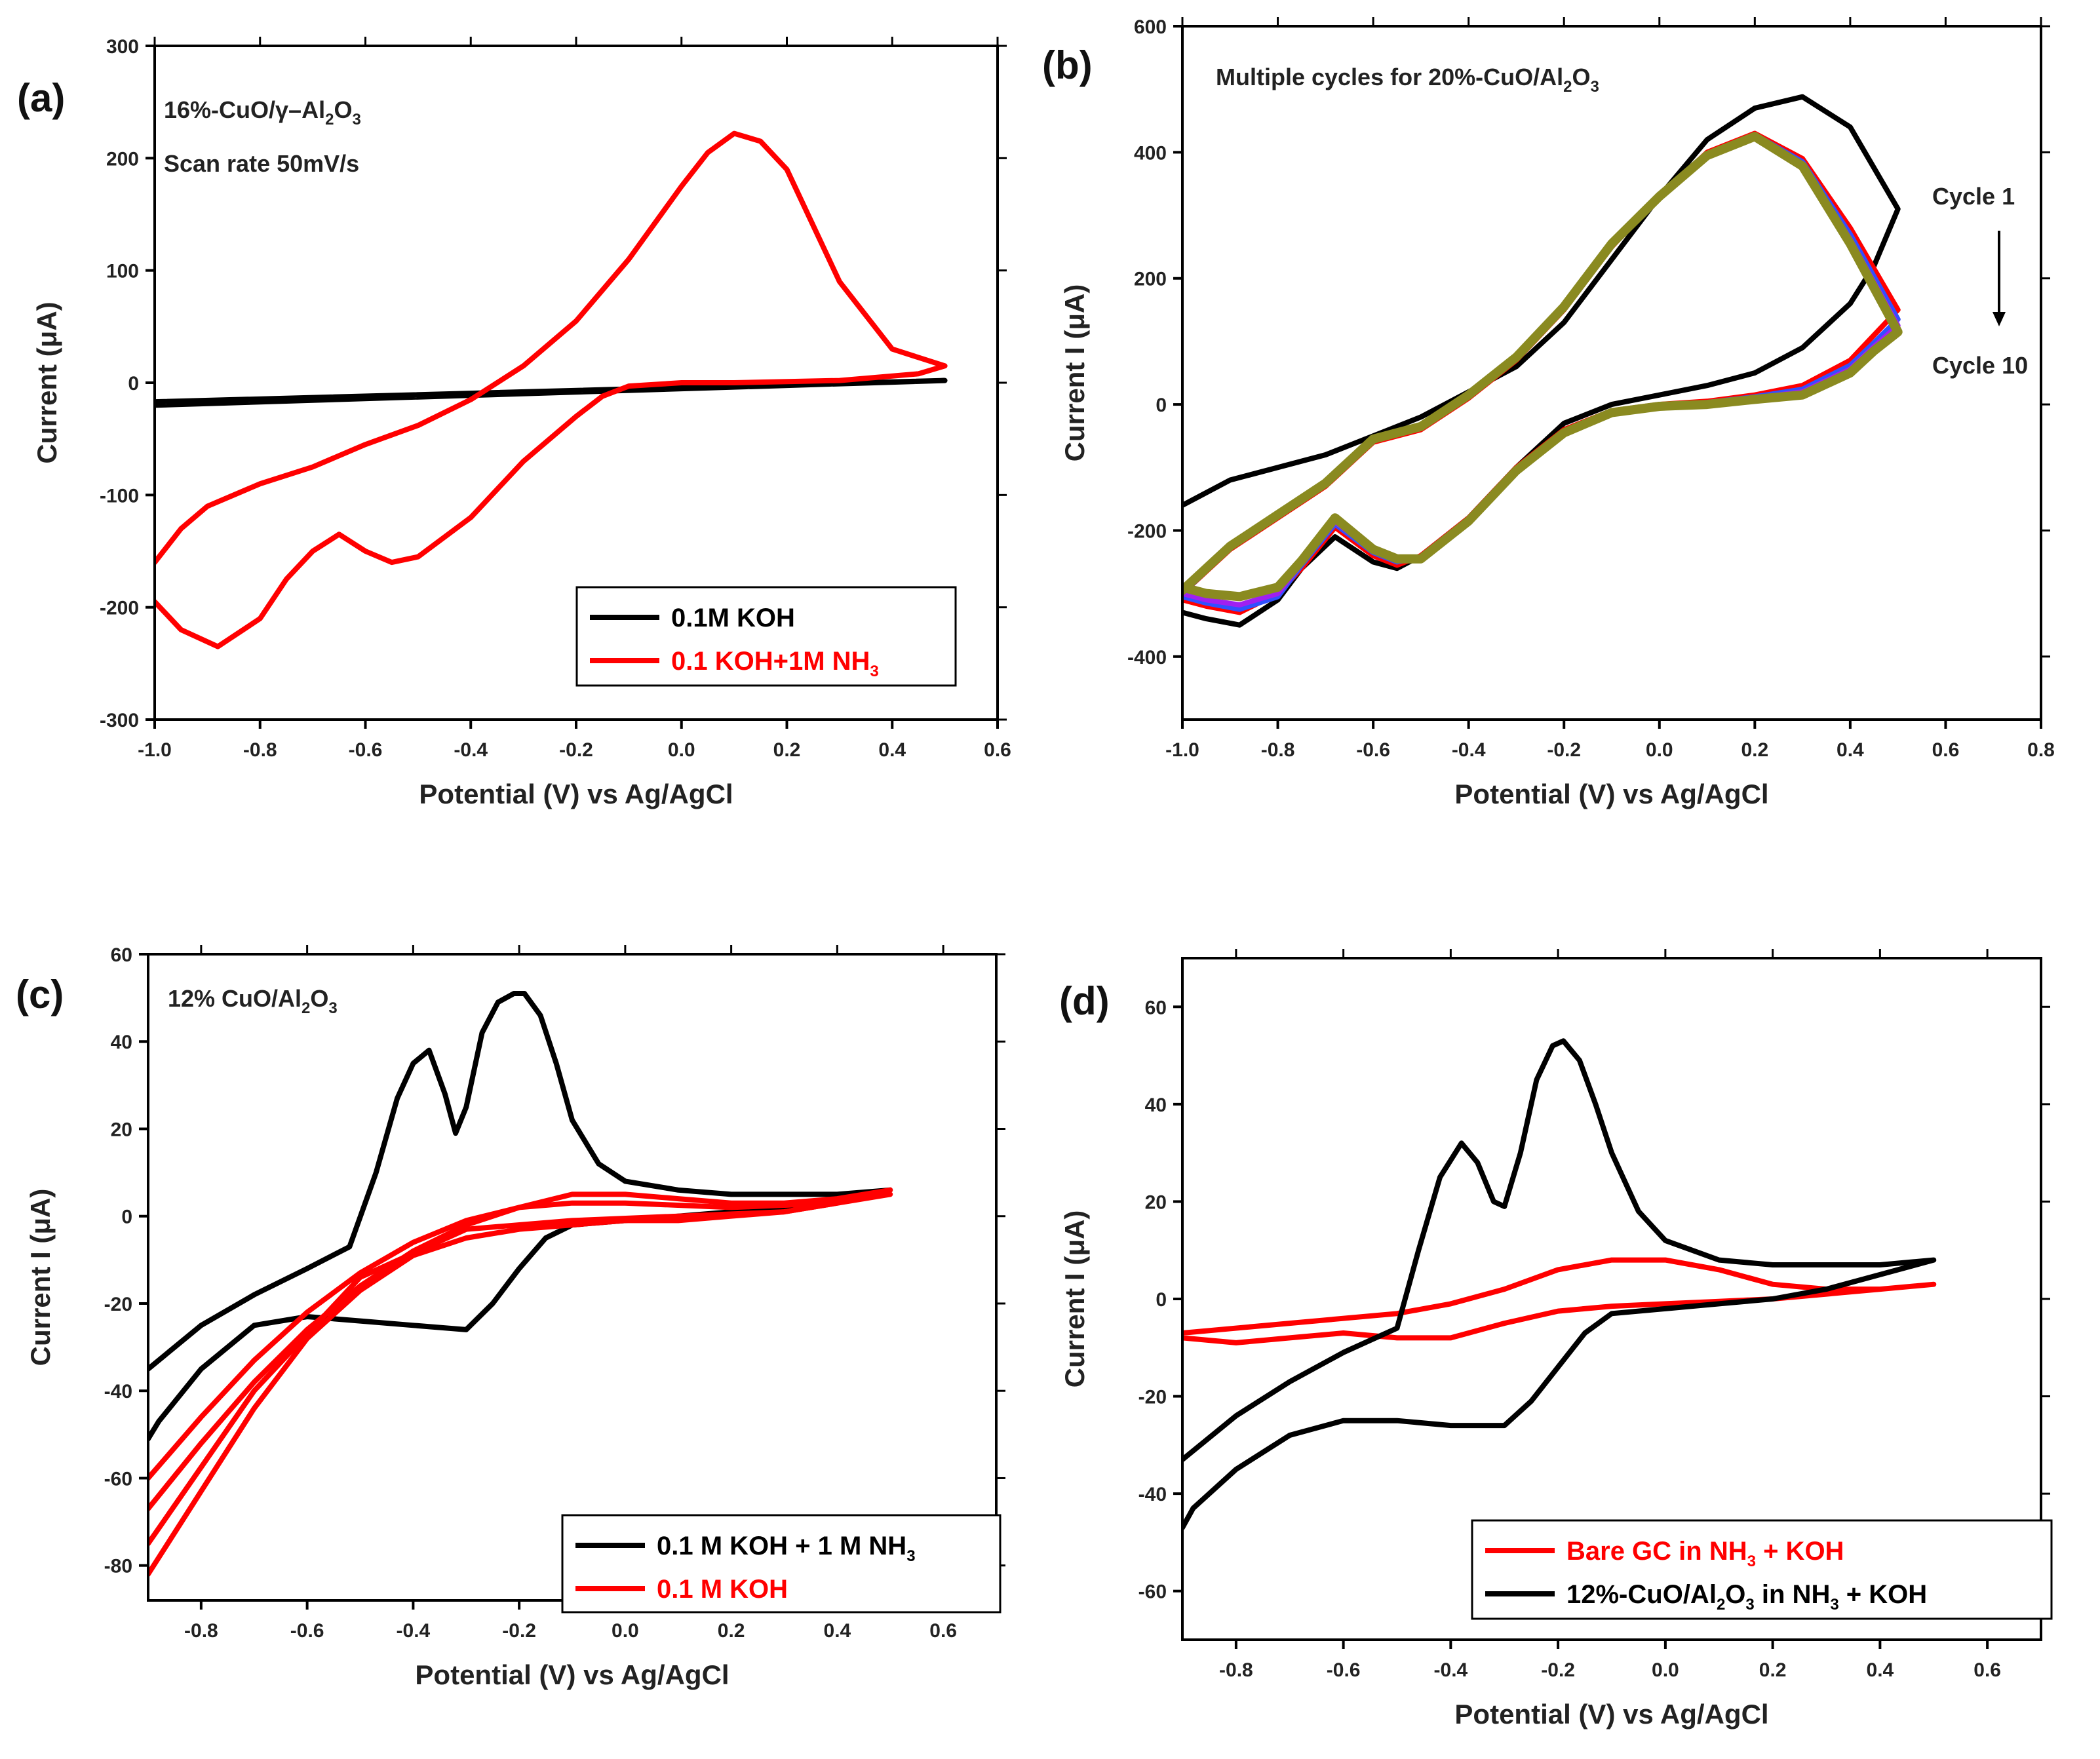  I want to click on annotation: Multiple cycles for 20%-CuO/Al2O3, so click(1407, 80).